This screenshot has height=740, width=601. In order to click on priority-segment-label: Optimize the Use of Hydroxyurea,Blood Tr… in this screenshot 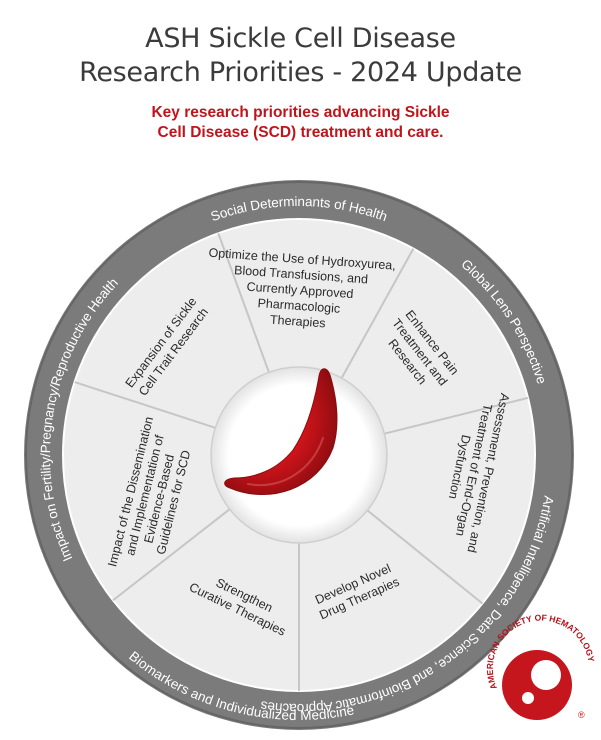, I will do `click(300, 290)`.